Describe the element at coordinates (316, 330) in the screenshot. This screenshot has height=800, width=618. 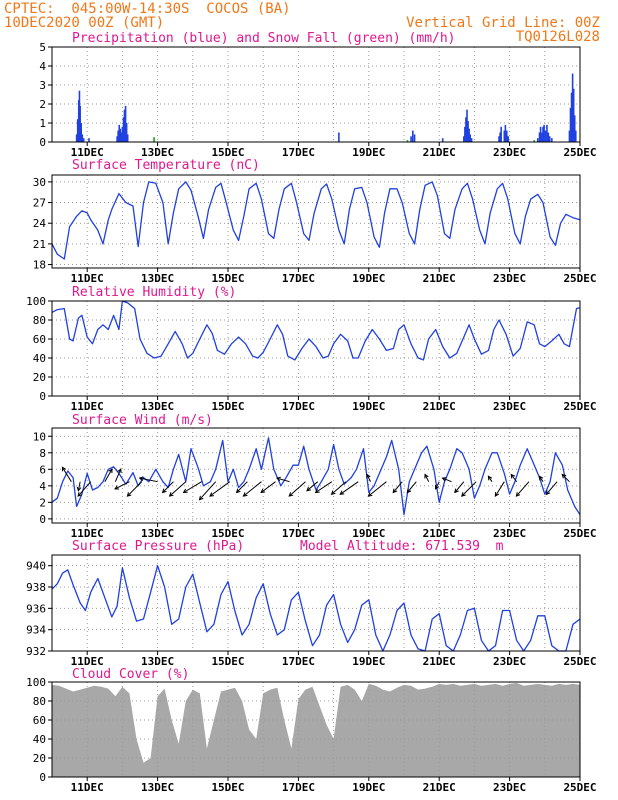
I see `humidity-line-group` at that location.